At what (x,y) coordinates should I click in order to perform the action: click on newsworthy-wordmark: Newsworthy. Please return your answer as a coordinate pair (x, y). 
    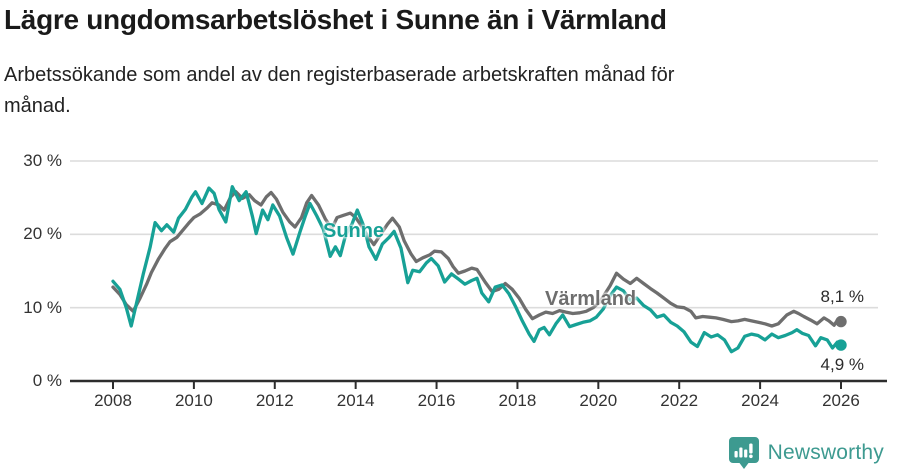
    Looking at the image, I should click on (825, 452).